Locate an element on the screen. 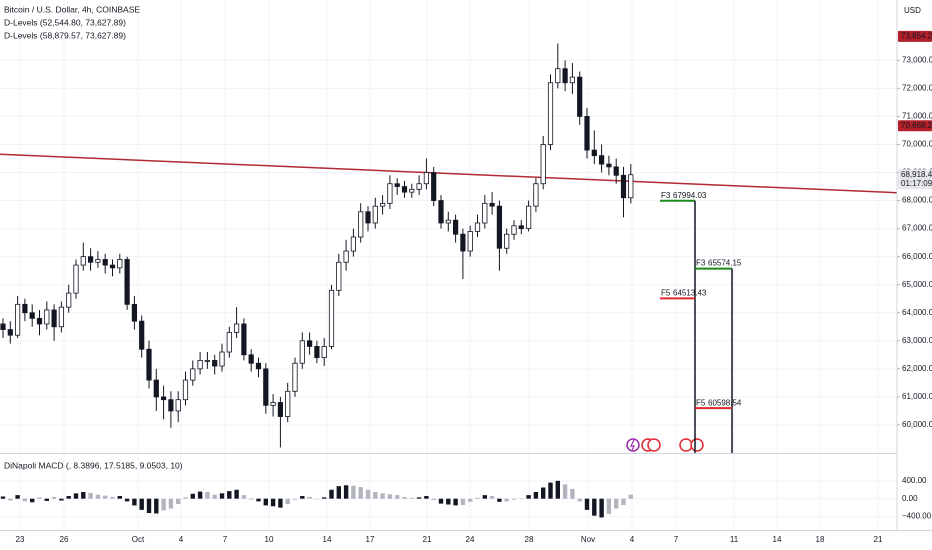 The height and width of the screenshot is (550, 932). x-tick-label: 26 is located at coordinates (64, 539).